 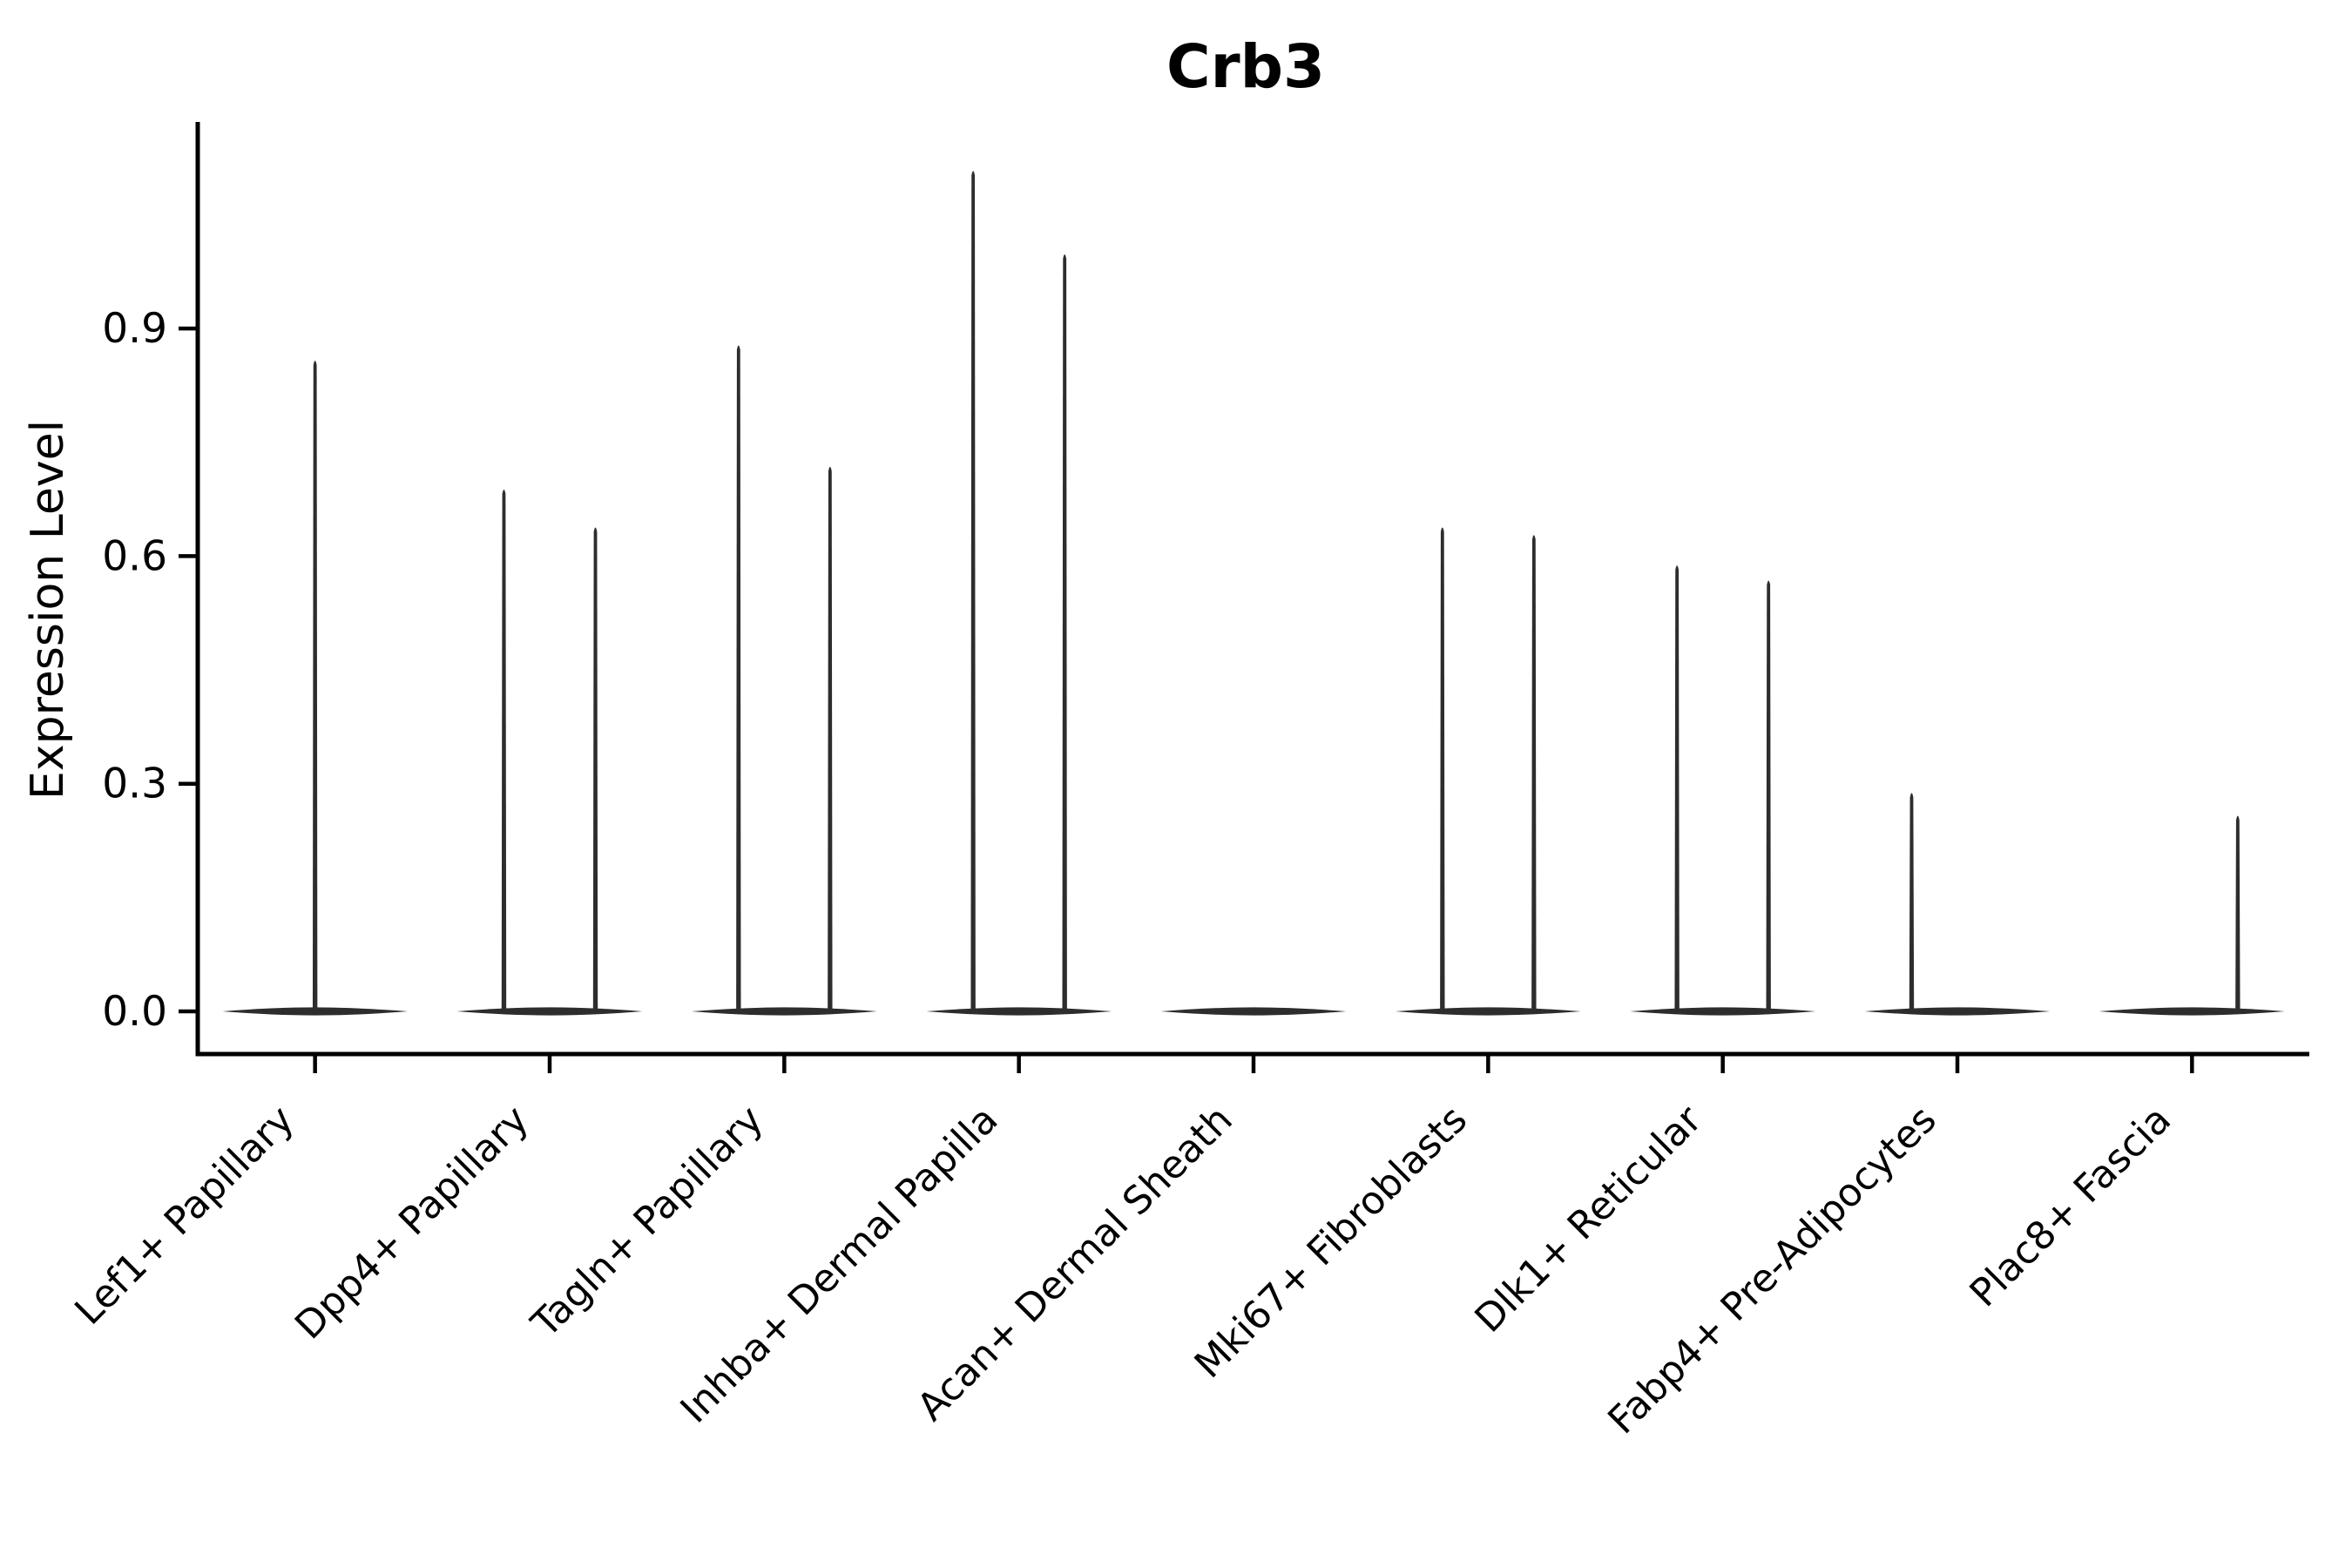 I want to click on y-axis-label: Expression Level, so click(x=48, y=610).